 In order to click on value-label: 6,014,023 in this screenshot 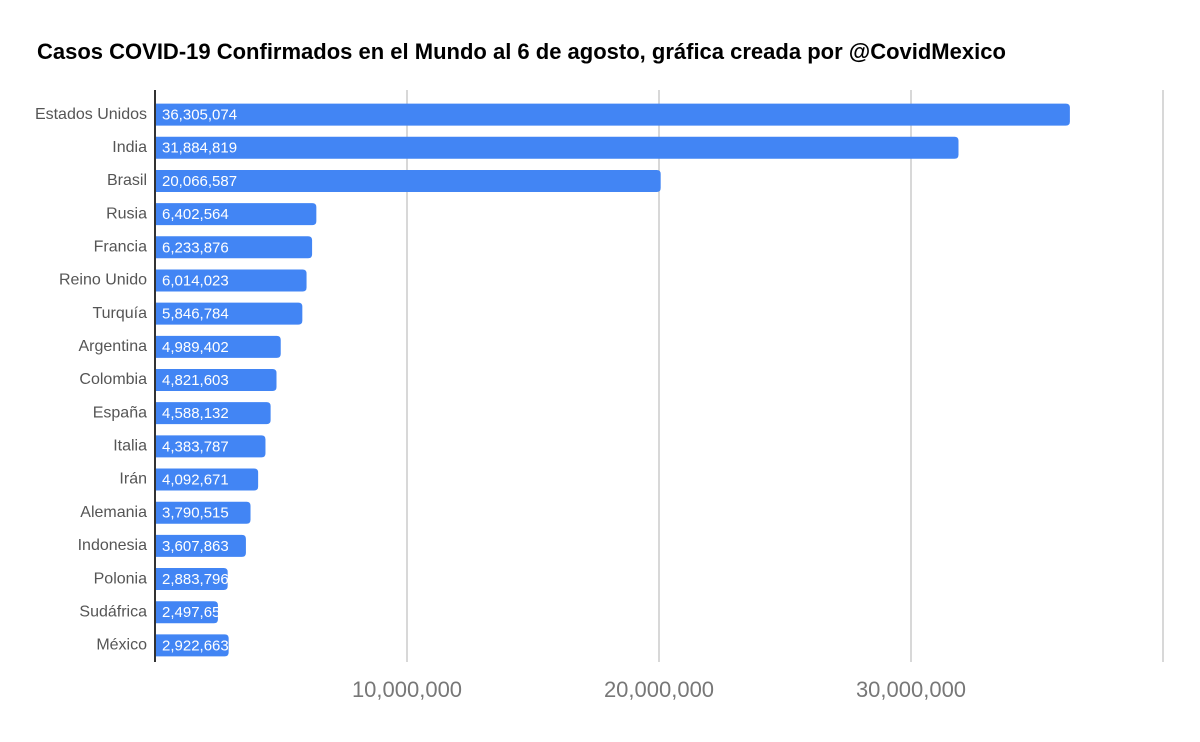, I will do `click(195, 280)`.